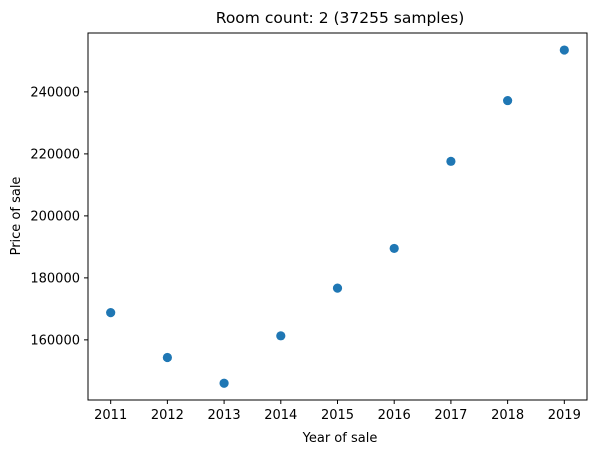 This screenshot has width=598, height=455. I want to click on y-axis-label: Price of sale, so click(16, 216).